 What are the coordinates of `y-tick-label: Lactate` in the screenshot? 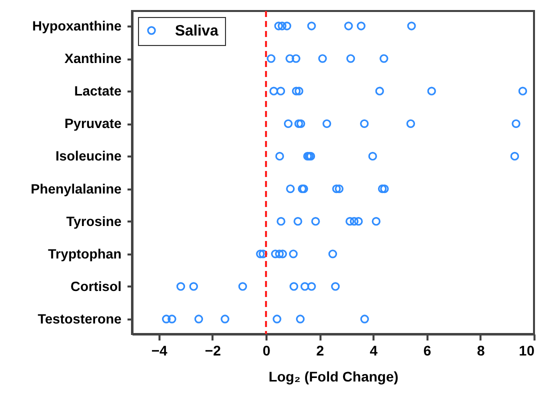 It's located at (98, 91).